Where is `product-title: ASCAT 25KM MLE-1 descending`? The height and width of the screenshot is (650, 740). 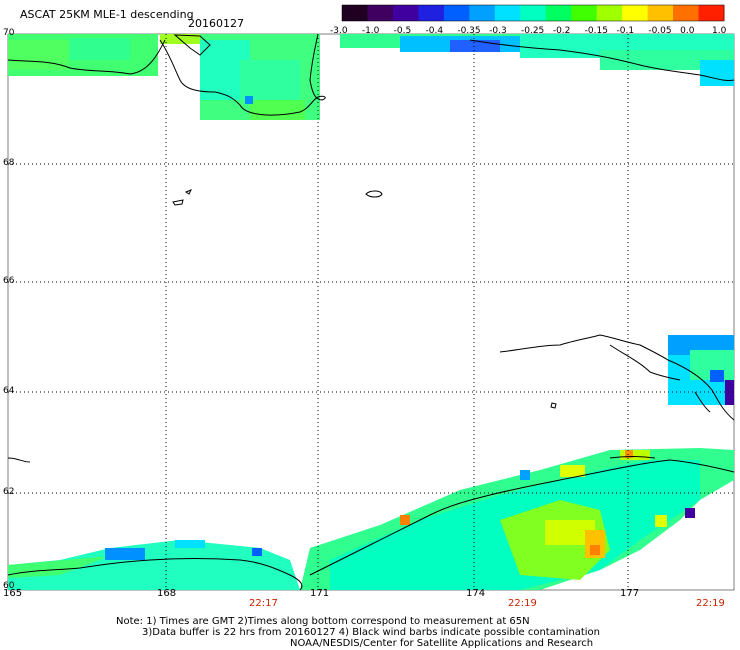 product-title: ASCAT 25KM MLE-1 descending is located at coordinates (107, 14).